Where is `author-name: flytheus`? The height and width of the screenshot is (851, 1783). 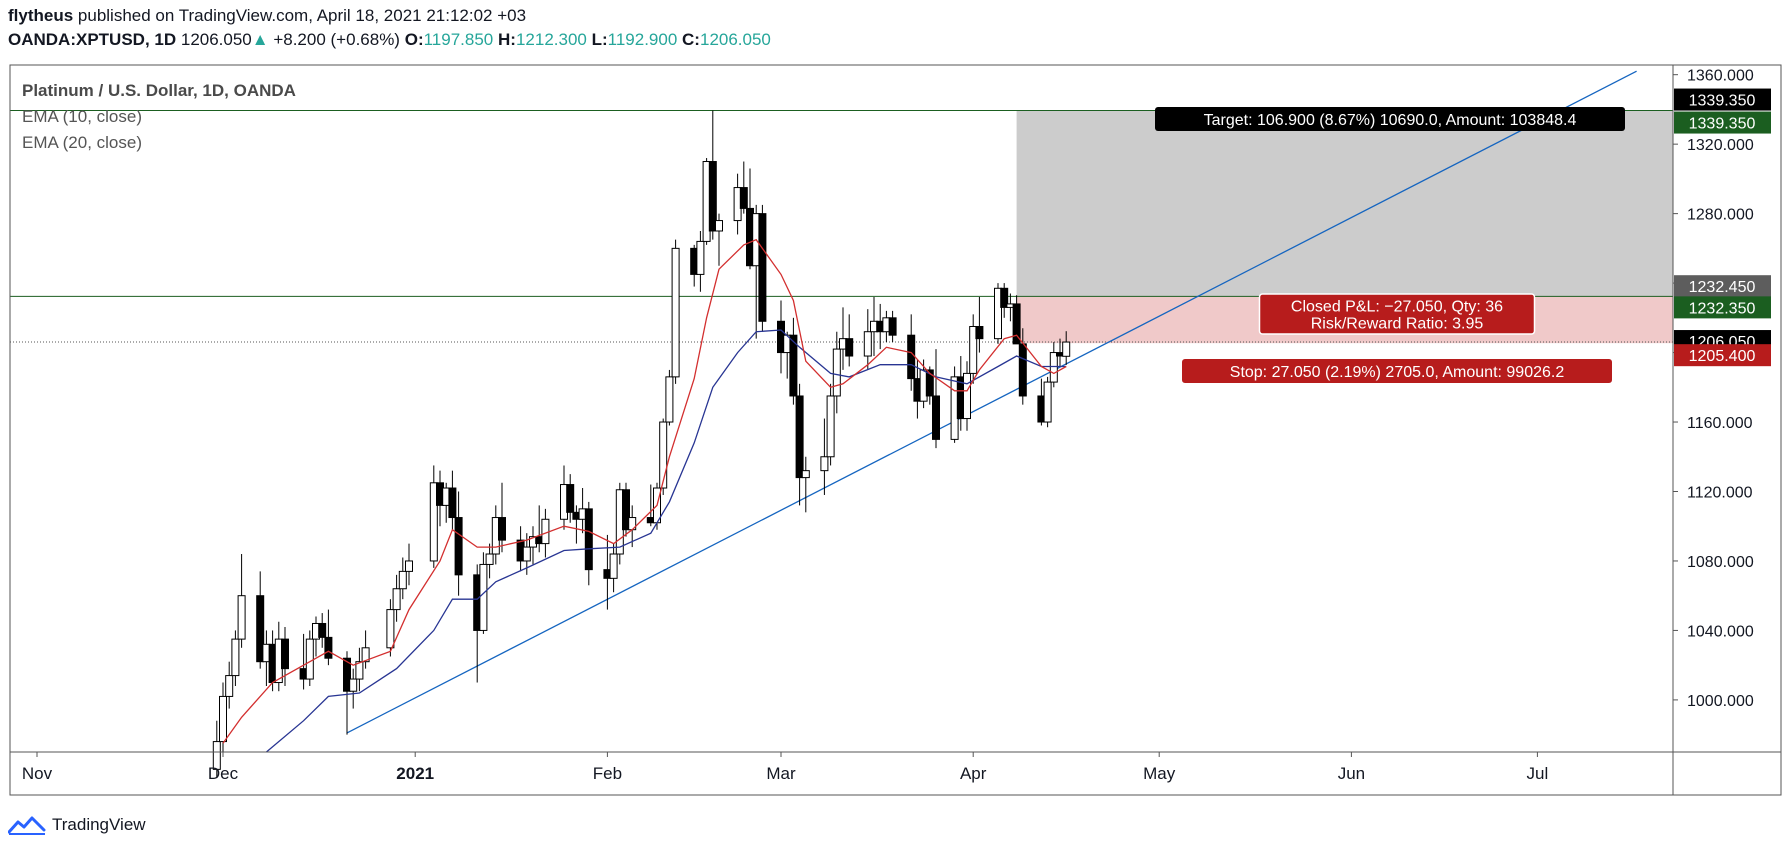
author-name: flytheus is located at coordinates (41, 15).